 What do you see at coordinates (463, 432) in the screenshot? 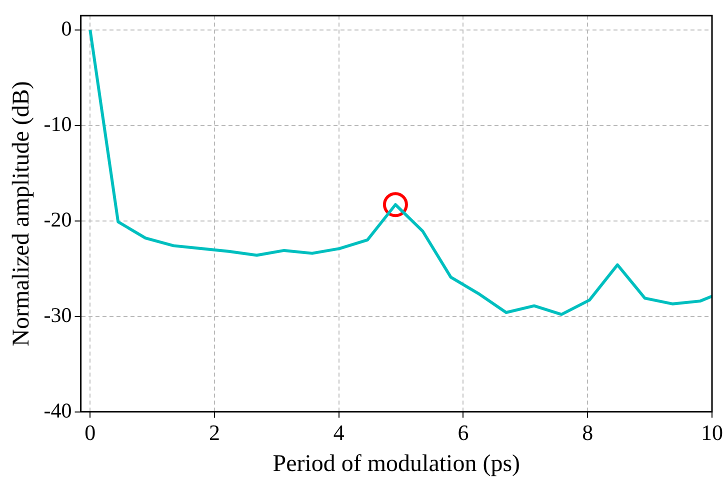
I see `x-tick-label: 6` at bounding box center [463, 432].